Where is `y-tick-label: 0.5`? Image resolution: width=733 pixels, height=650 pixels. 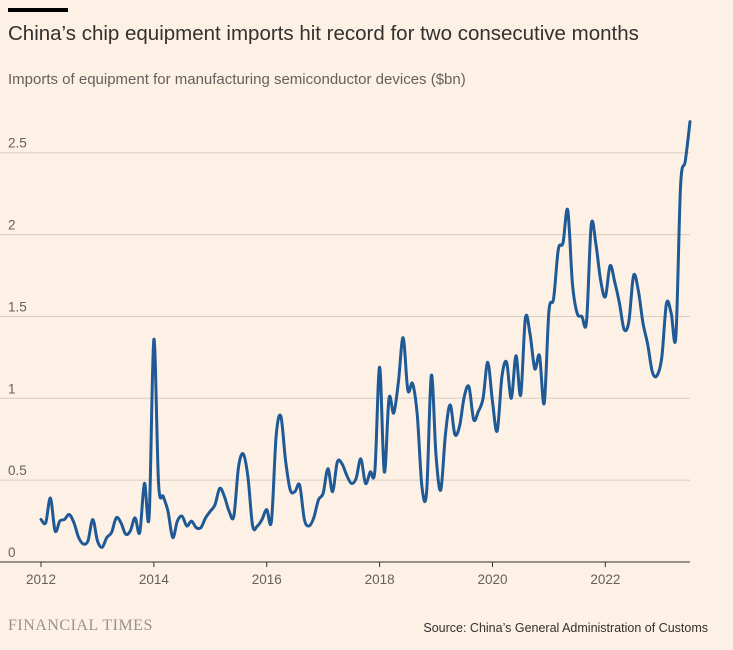
y-tick-label: 0.5 is located at coordinates (17, 470).